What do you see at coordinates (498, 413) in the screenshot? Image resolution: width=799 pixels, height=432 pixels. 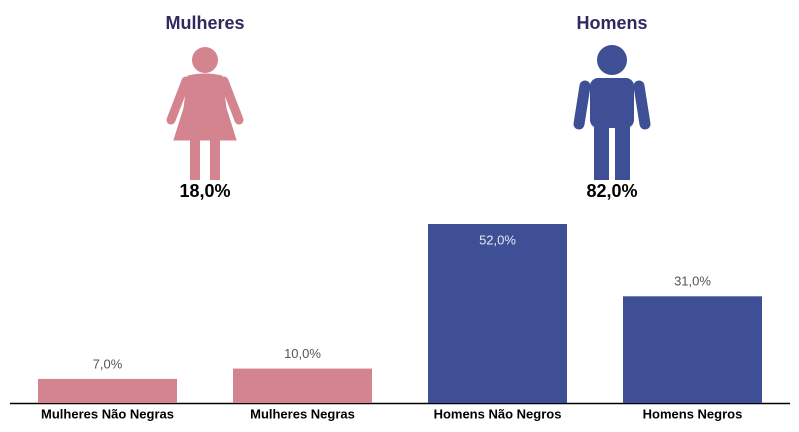 I see `x-tick-label: Homens Não Negros` at bounding box center [498, 413].